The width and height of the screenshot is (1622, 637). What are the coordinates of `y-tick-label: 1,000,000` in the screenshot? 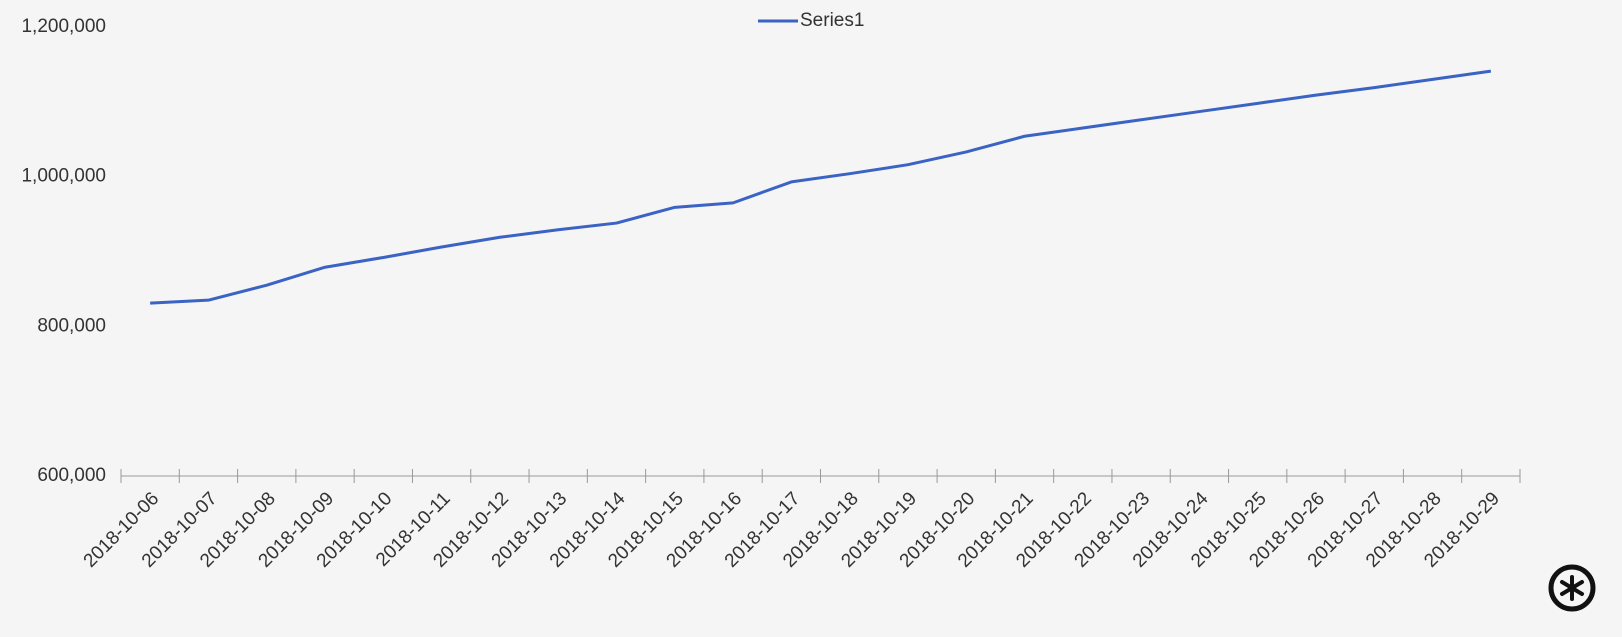 It's located at (63, 176).